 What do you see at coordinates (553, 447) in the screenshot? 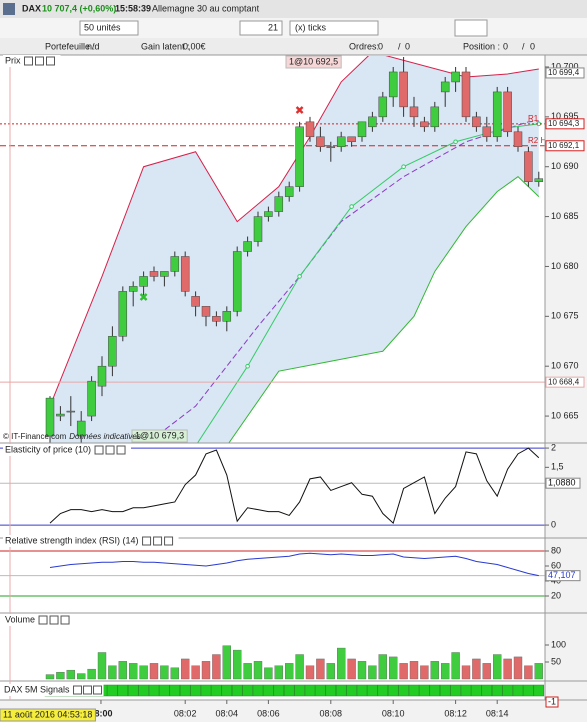
I see `y-tick-label: 2` at bounding box center [553, 447].